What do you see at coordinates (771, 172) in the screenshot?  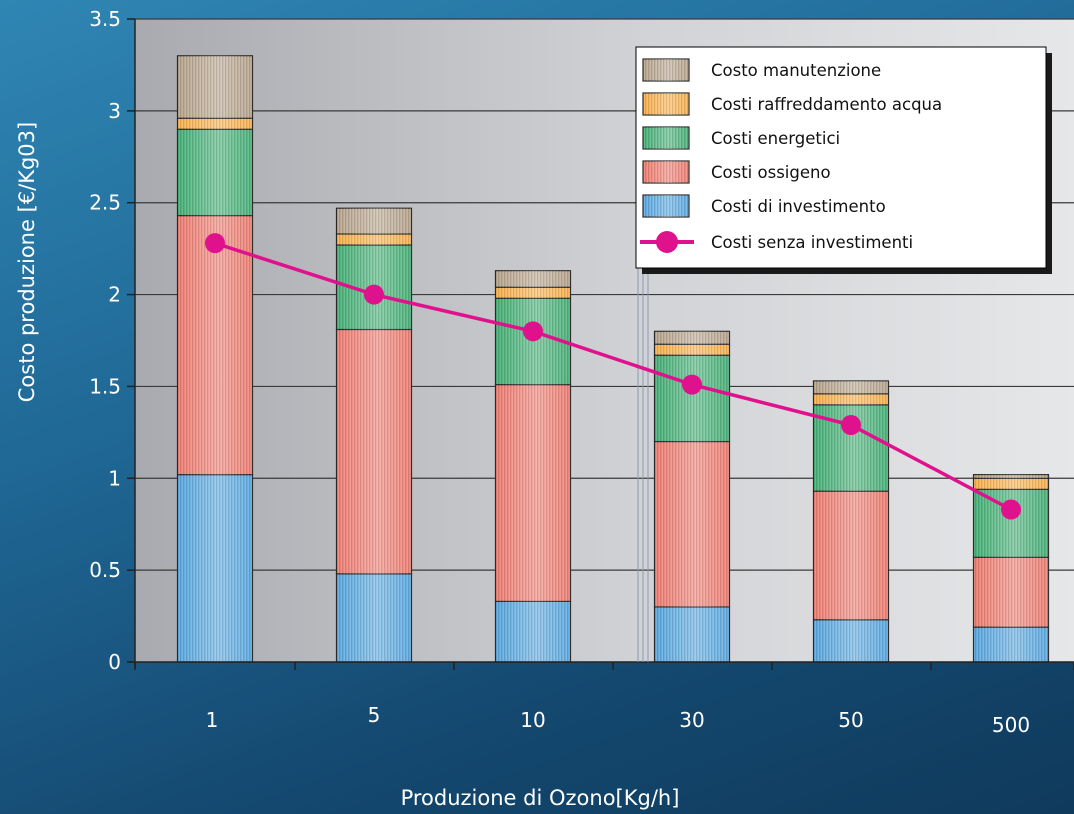 I see `legend-label: Costi ossigeno` at bounding box center [771, 172].